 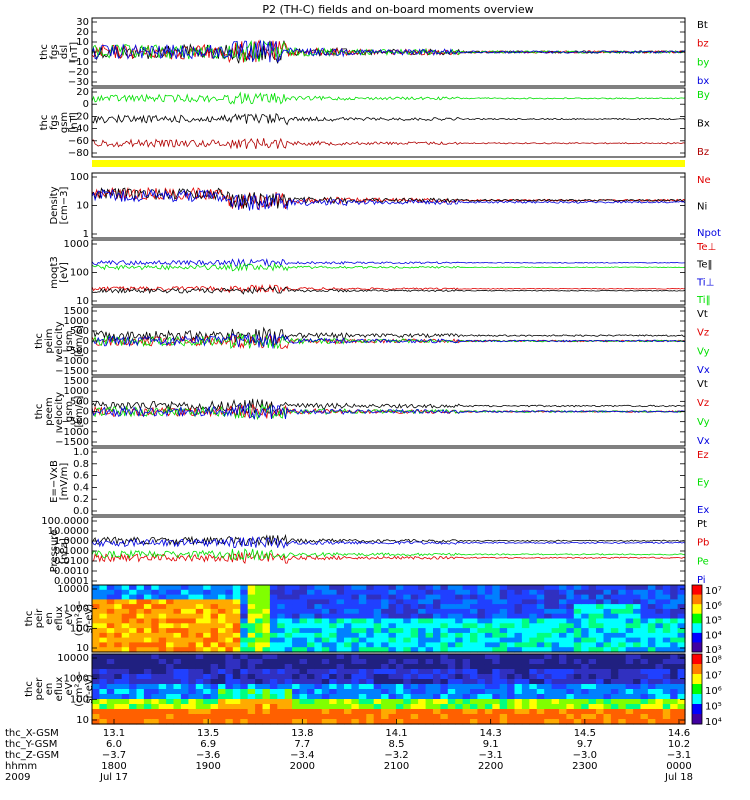 What do you see at coordinates (703, 81) in the screenshot?
I see `legend-entry: bx` at bounding box center [703, 81].